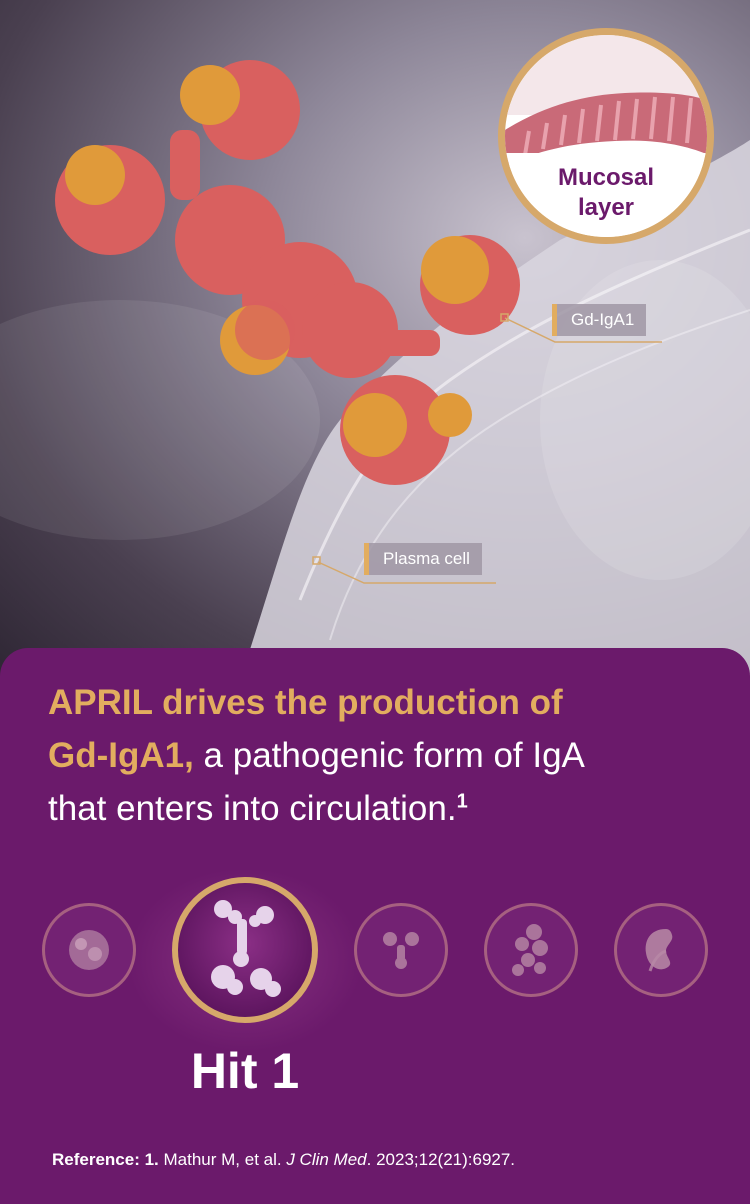  I want to click on kidney-icon, so click(659, 950).